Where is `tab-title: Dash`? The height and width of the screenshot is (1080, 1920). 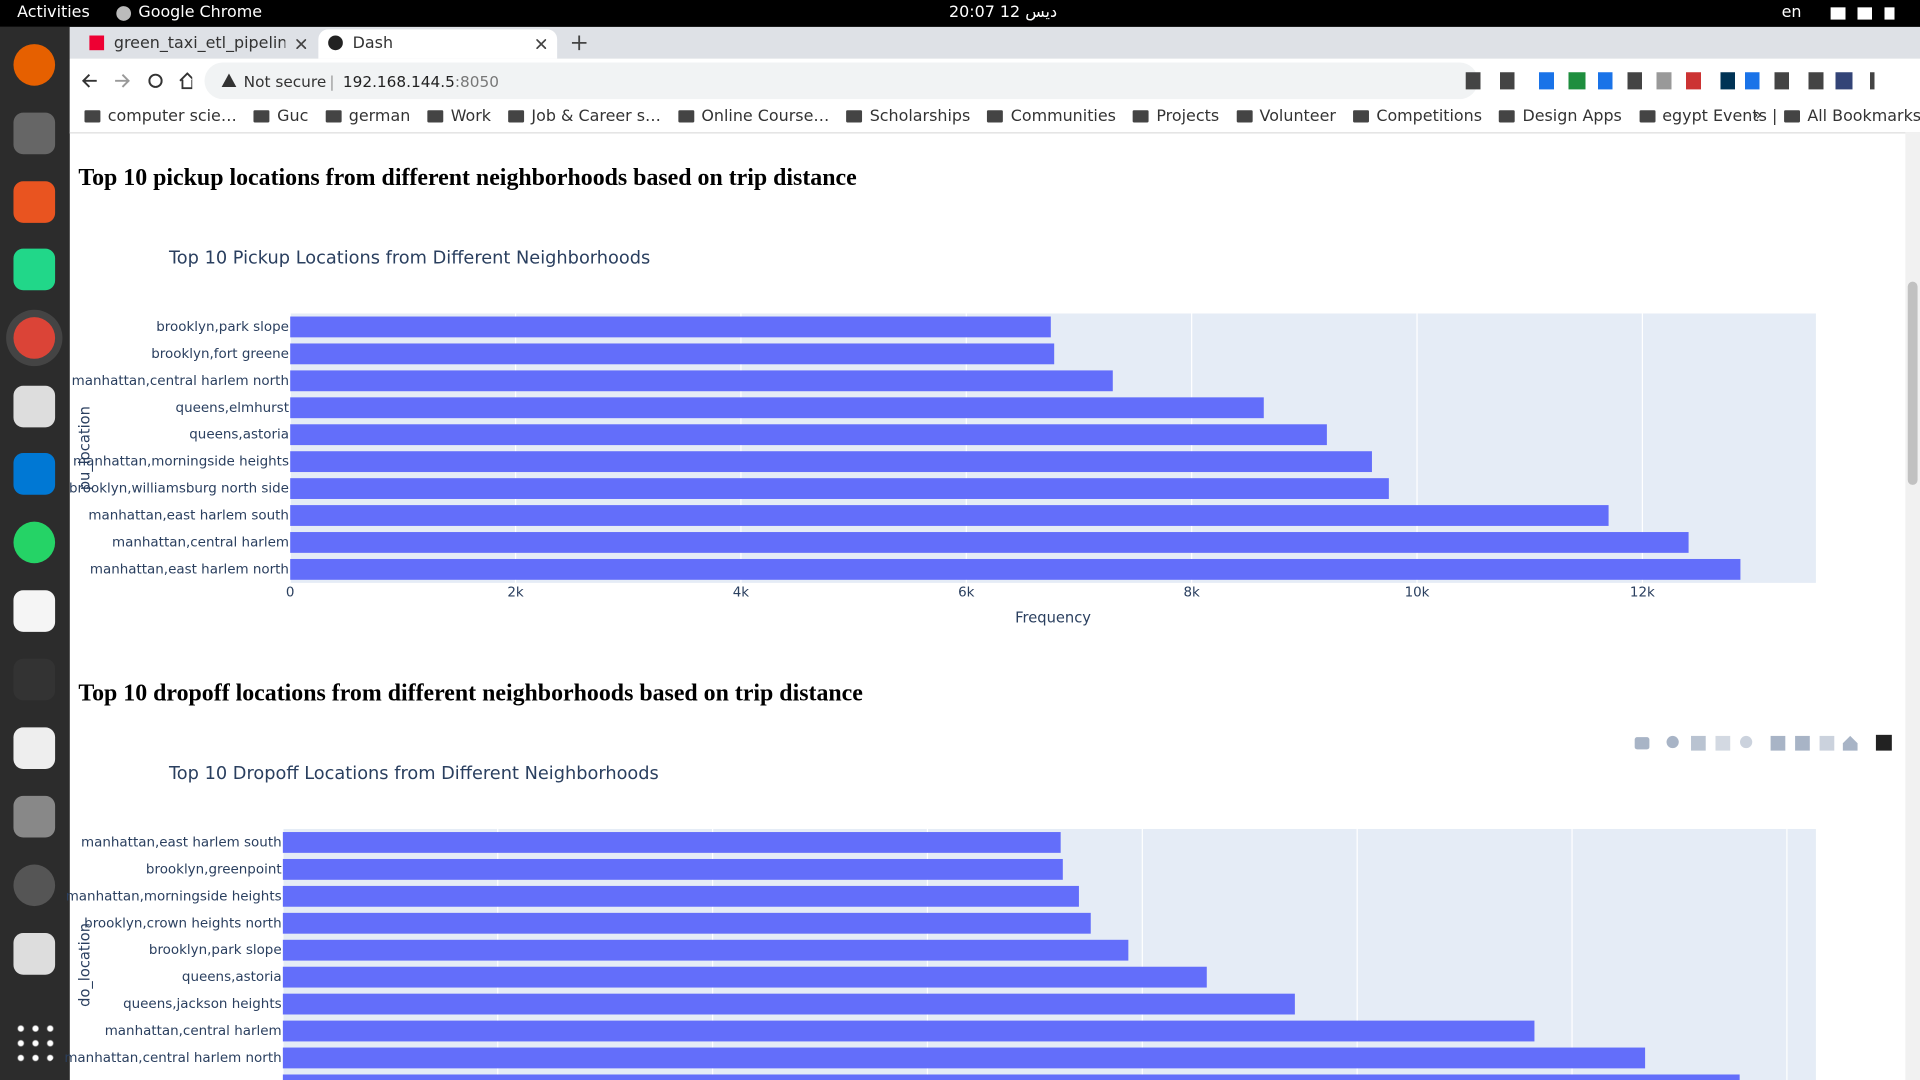
tab-title: Dash is located at coordinates (373, 43).